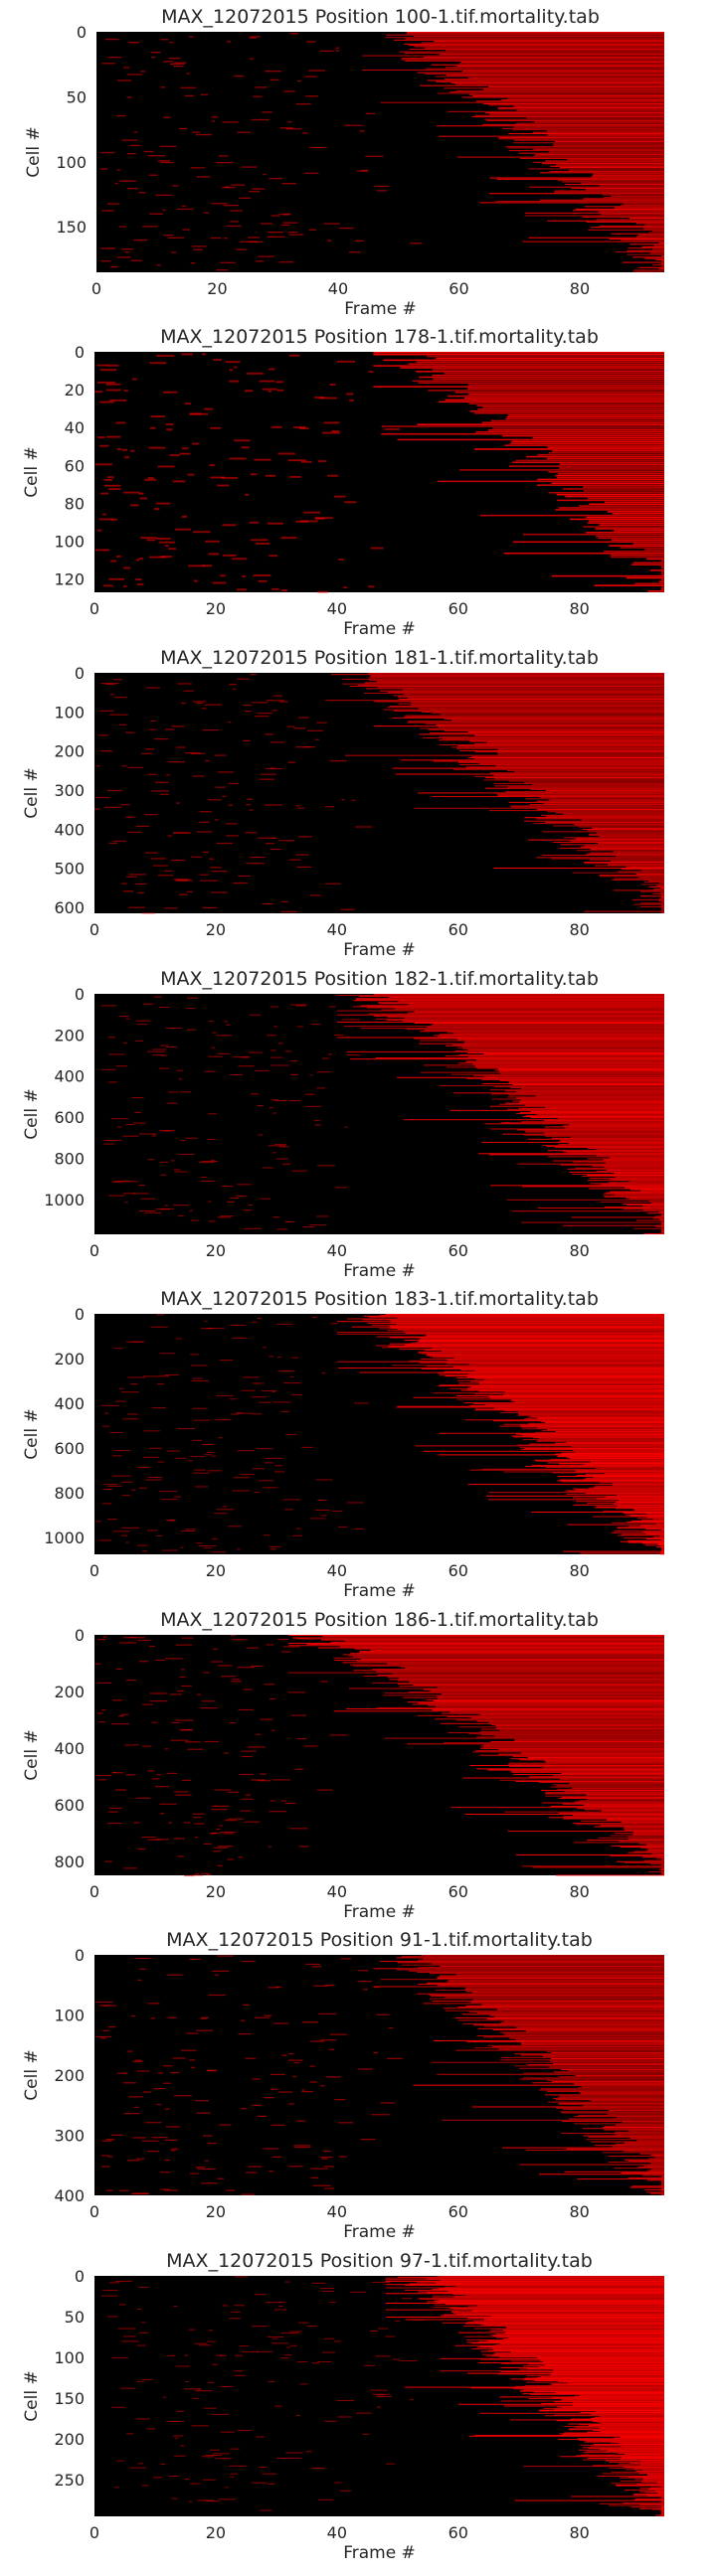 This screenshot has width=716, height=2576. I want to click on heatmap-sparse-marks, so click(232, 1433).